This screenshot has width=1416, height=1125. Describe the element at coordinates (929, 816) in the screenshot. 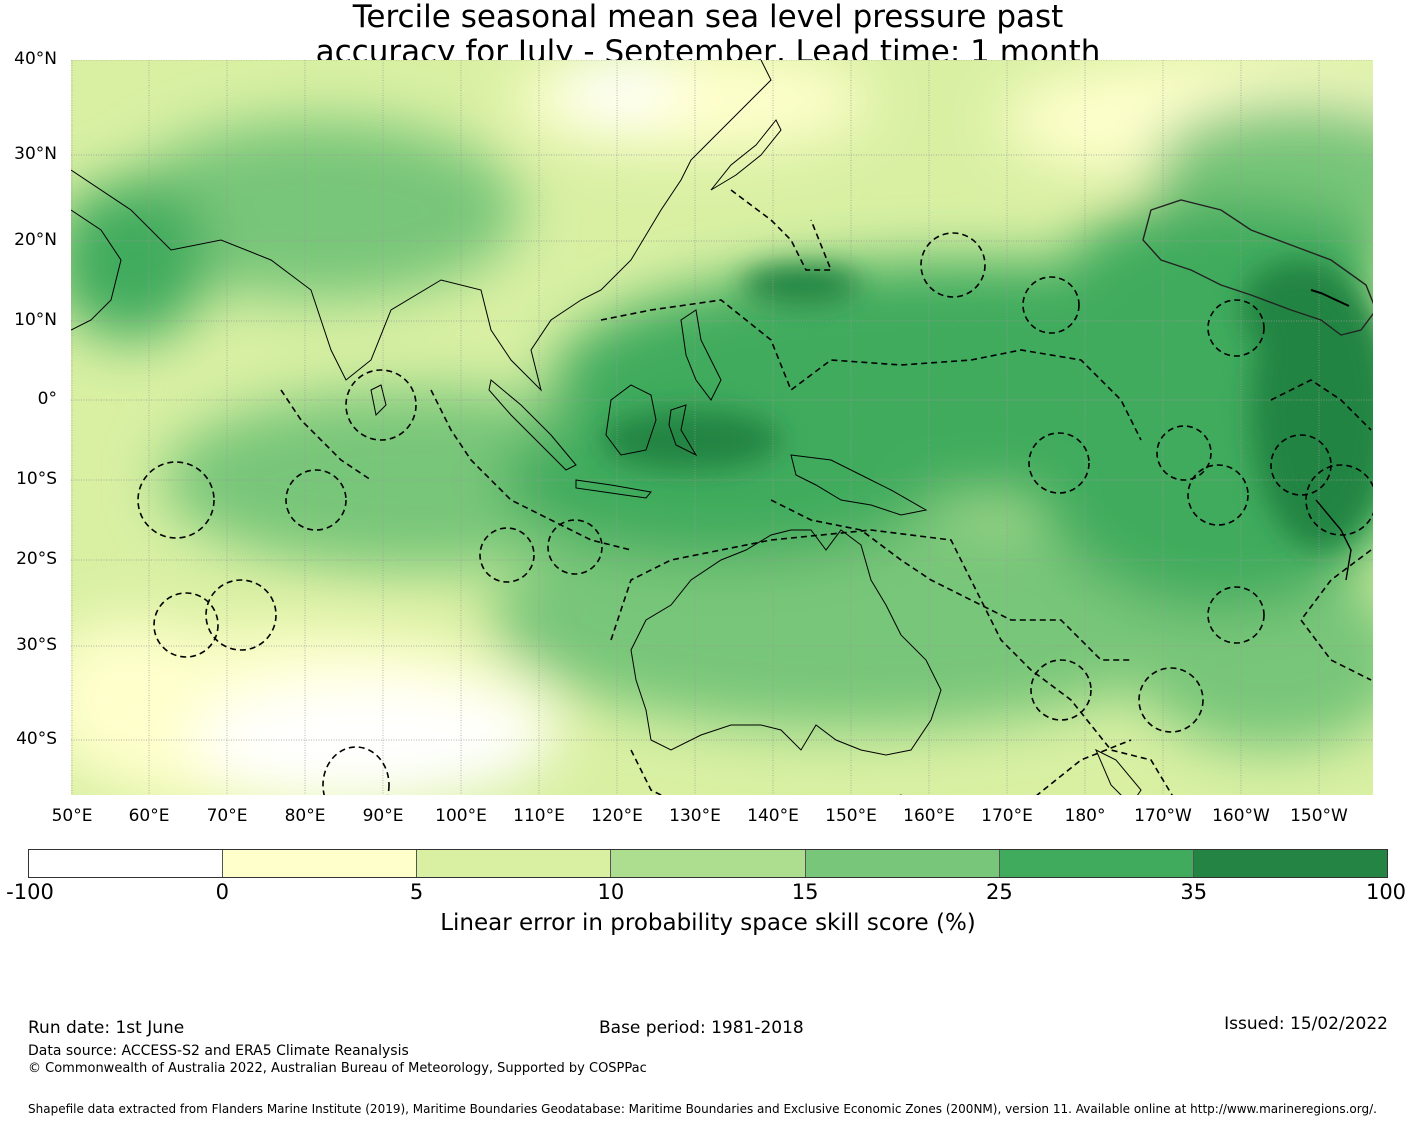

I see `lon-label: 160°E` at that location.